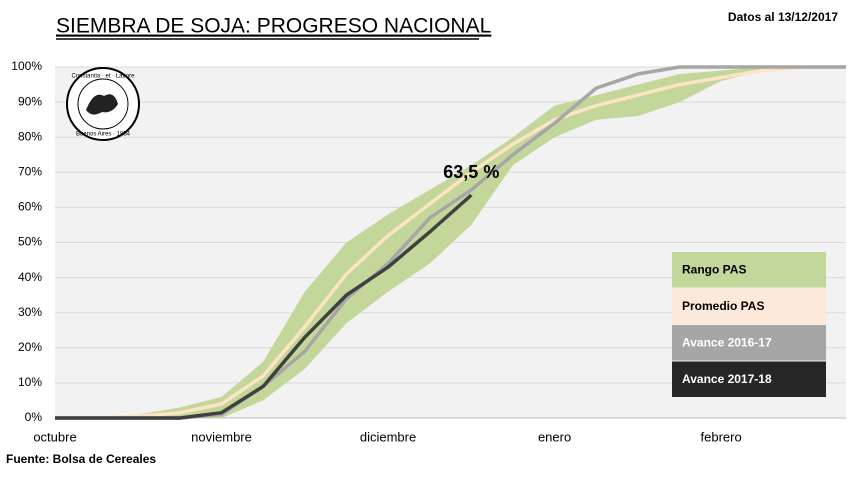  I want to click on x-tick-label: enero, so click(554, 436).